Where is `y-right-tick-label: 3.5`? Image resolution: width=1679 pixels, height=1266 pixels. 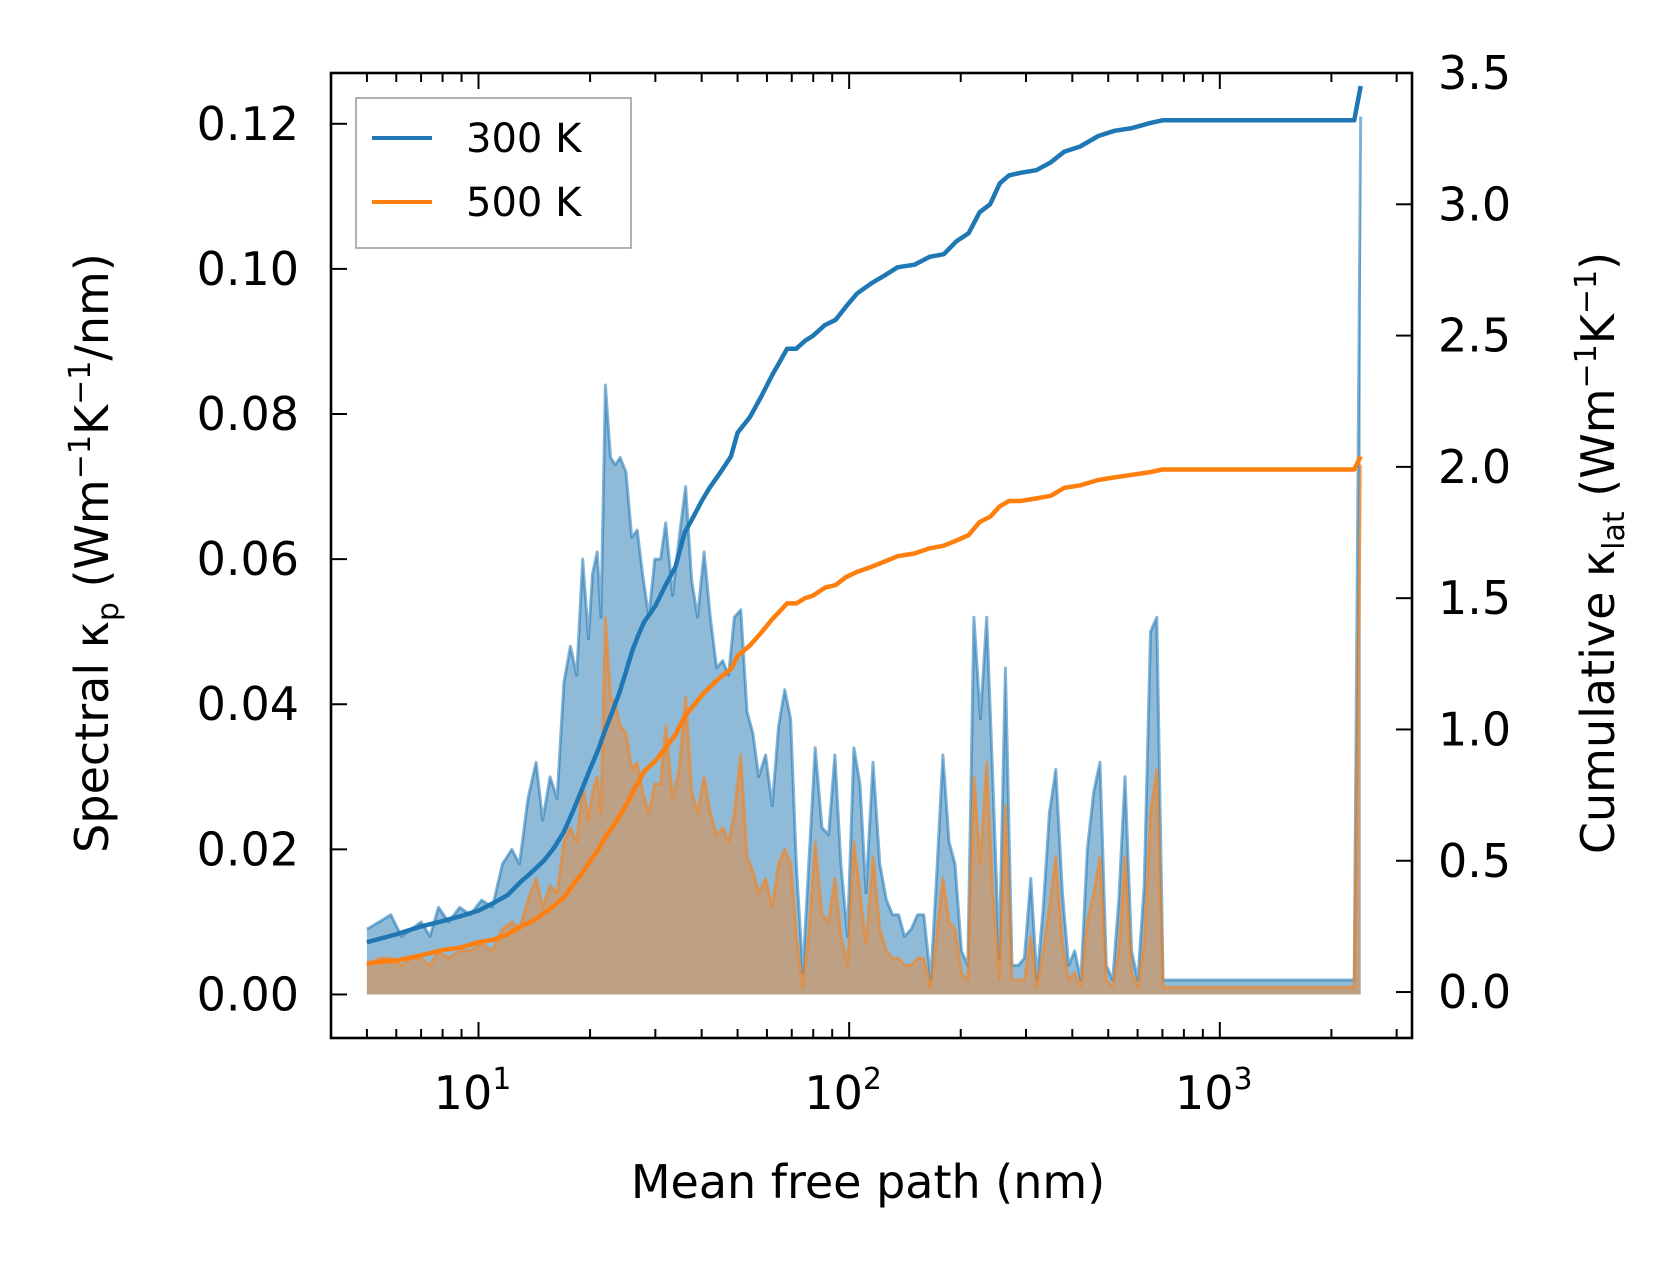
y-right-tick-label: 3.5 is located at coordinates (1474, 73).